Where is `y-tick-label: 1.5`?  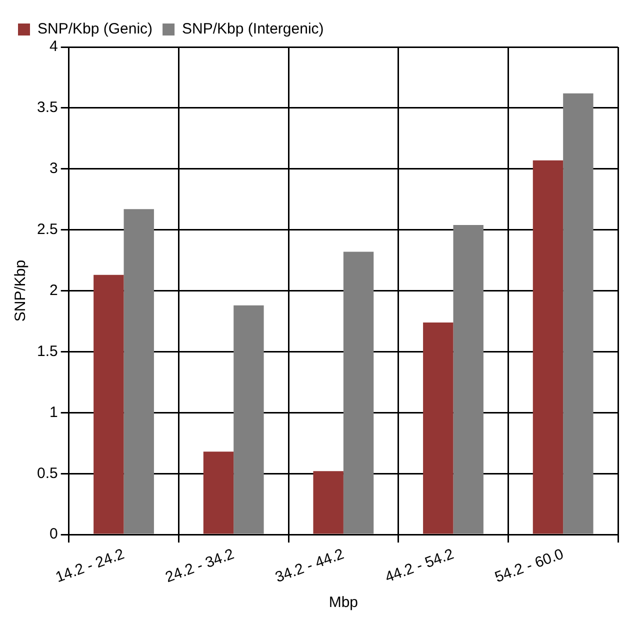
y-tick-label: 1.5 is located at coordinates (47, 351).